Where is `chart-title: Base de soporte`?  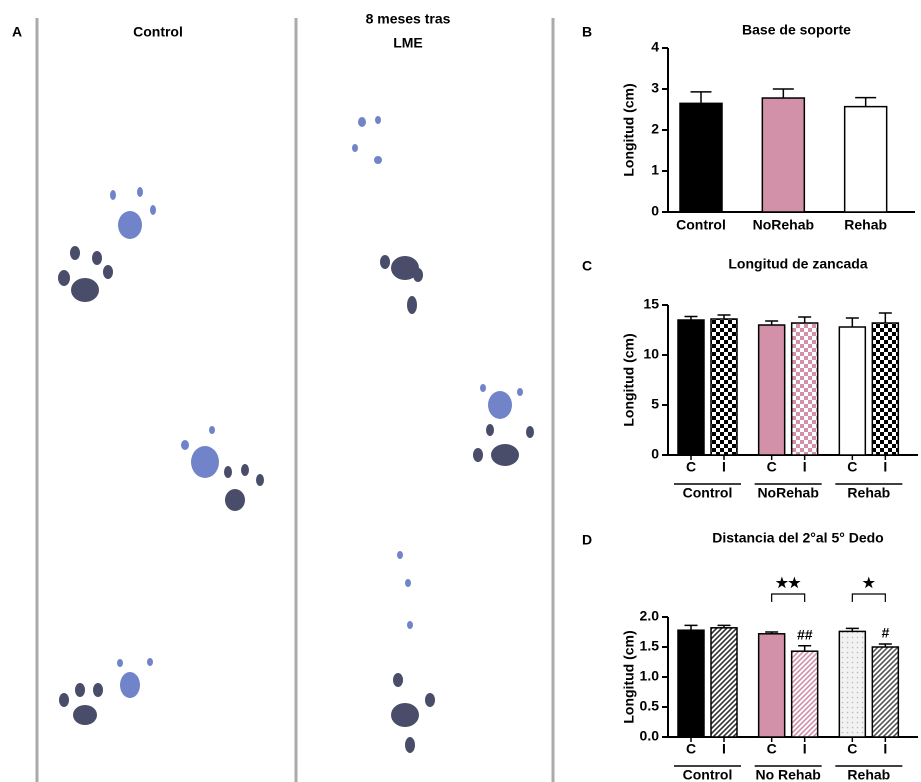 chart-title: Base de soporte is located at coordinates (796, 30).